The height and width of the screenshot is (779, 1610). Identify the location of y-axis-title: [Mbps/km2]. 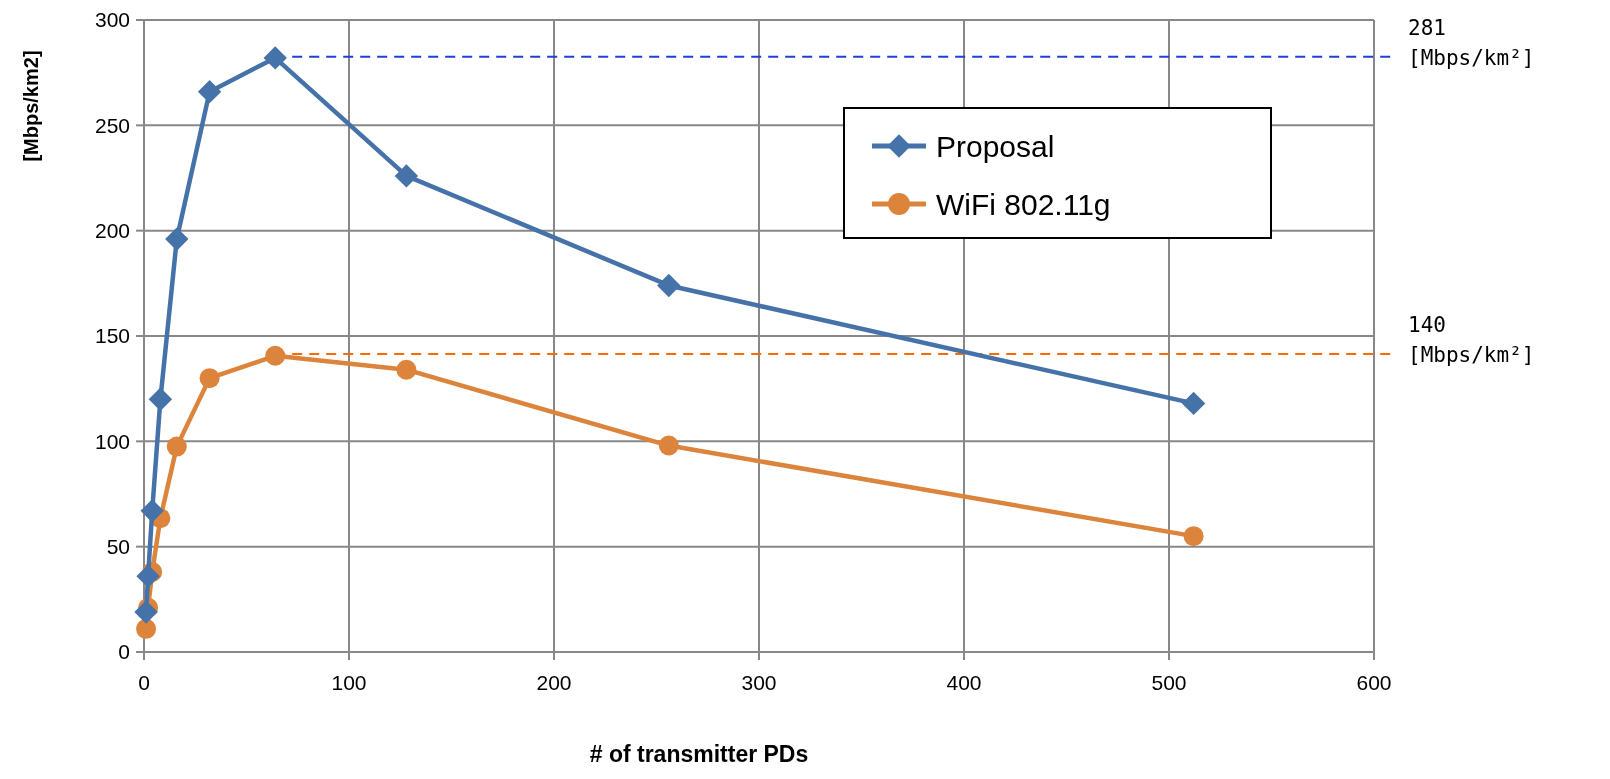
(31, 106).